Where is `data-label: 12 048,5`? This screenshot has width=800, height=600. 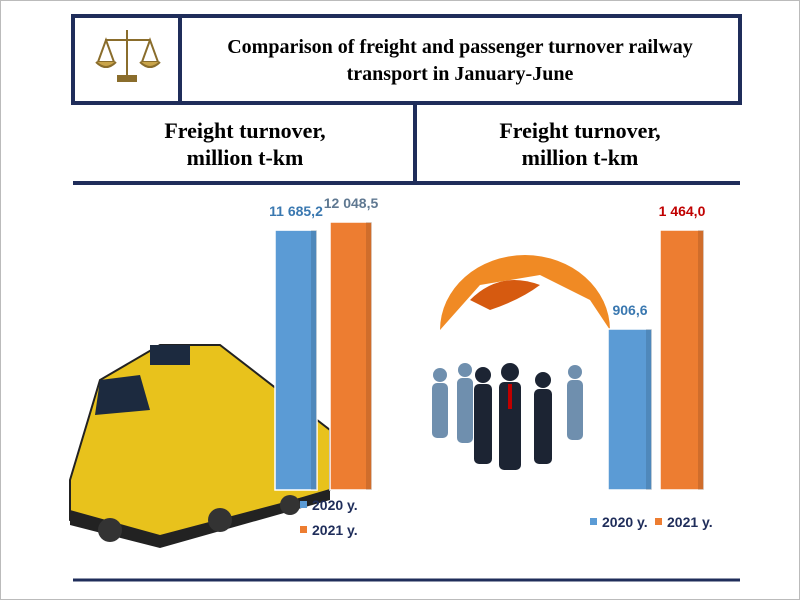 data-label: 12 048,5 is located at coordinates (351, 203).